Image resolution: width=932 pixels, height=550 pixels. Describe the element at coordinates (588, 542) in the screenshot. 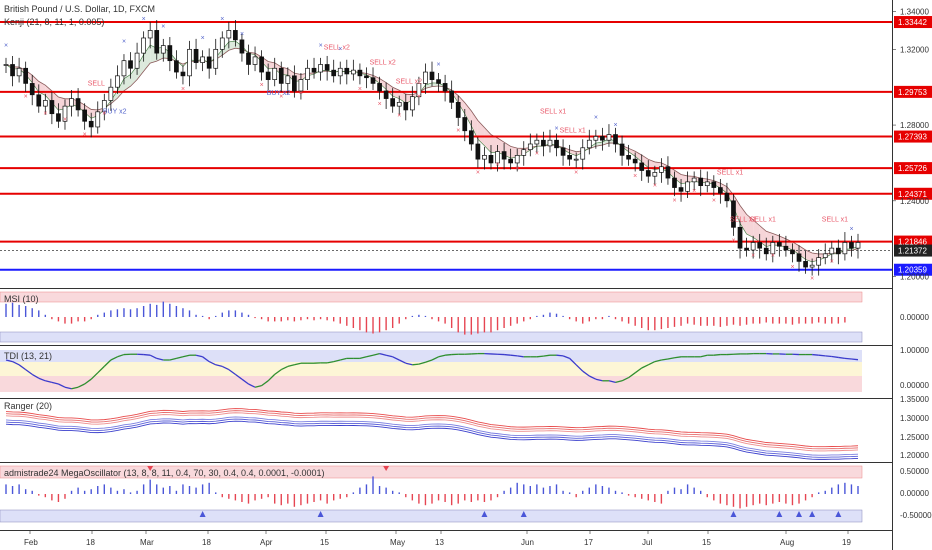

I see `time-tick-label: 17` at that location.